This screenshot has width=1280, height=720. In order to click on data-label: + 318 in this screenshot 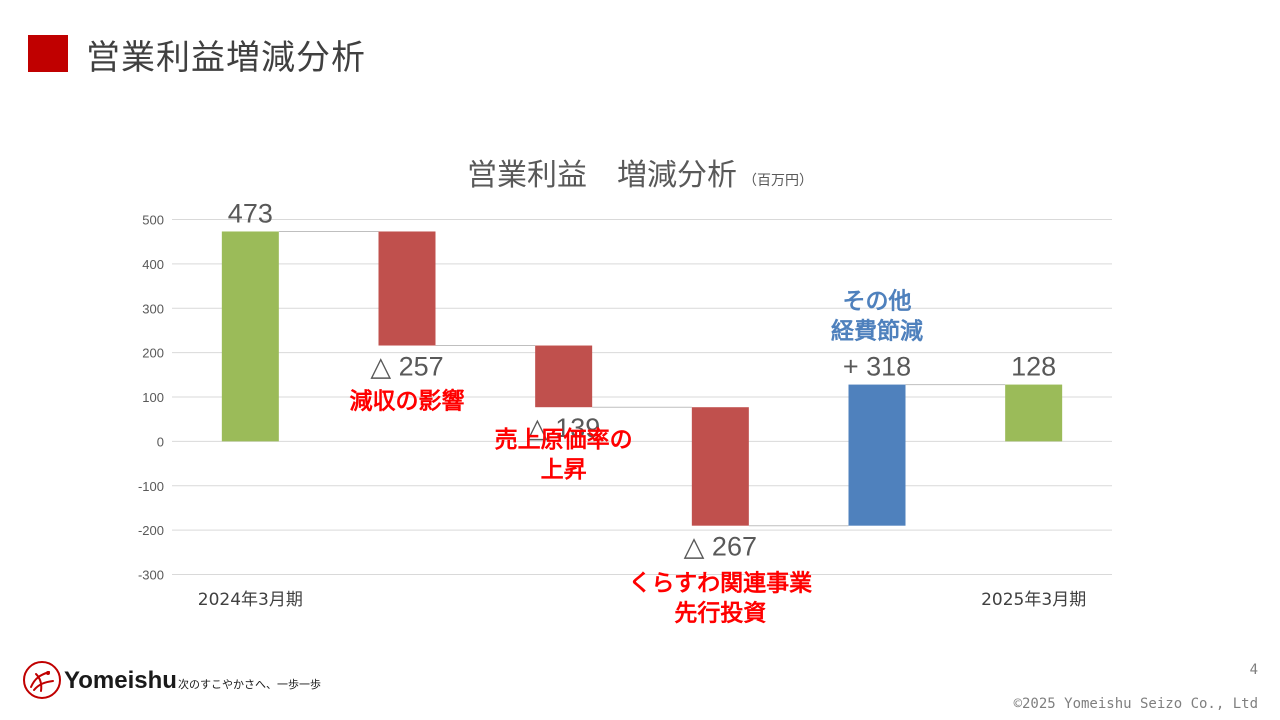, I will do `click(877, 367)`.